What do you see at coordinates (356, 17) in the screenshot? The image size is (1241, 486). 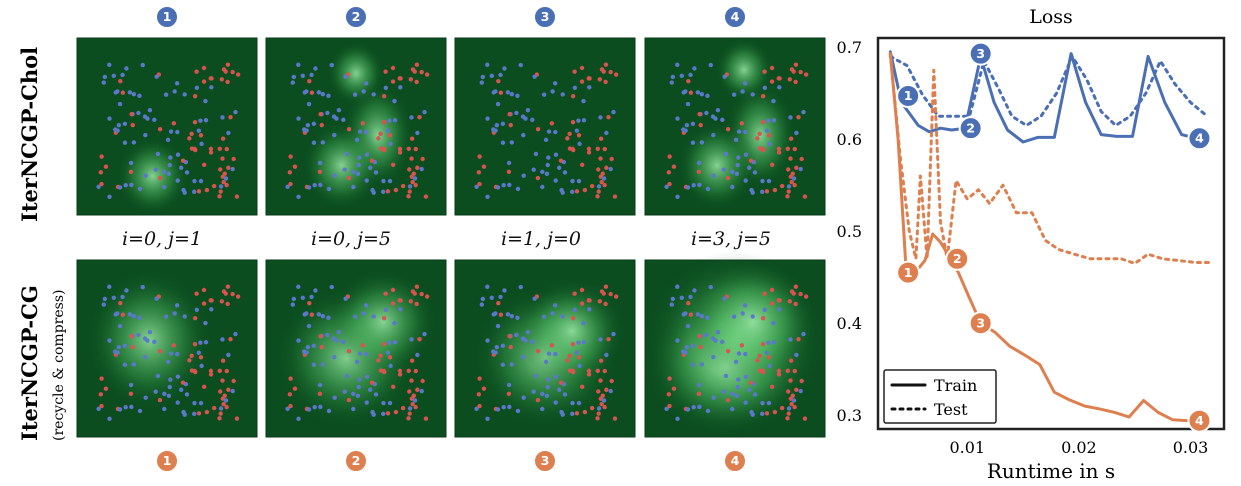 I see `badge-chol-2: 2` at bounding box center [356, 17].